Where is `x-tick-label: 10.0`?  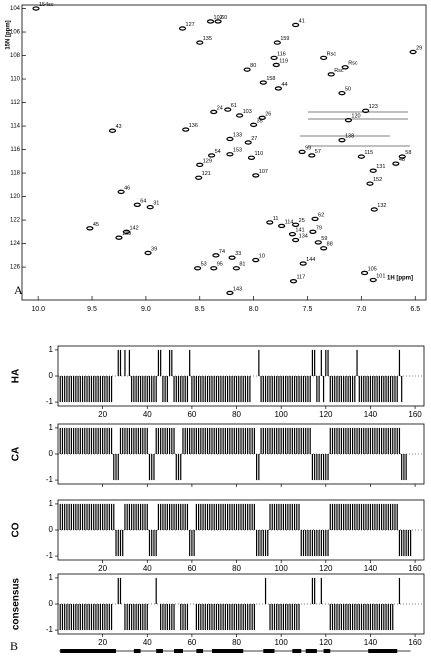 x-tick-label: 10.0 is located at coordinates (38, 309).